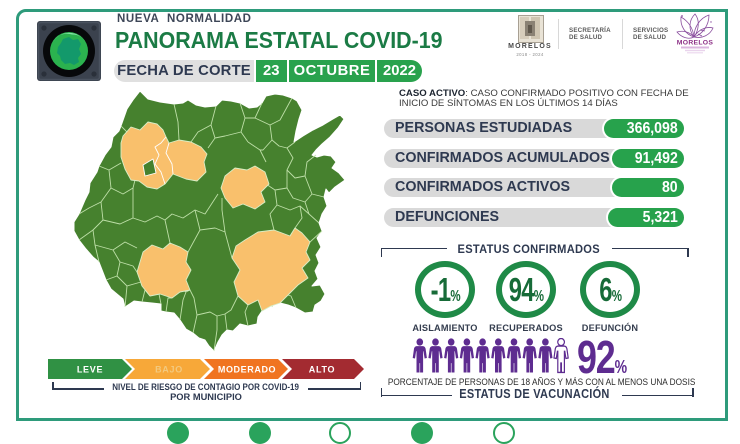 The width and height of the screenshot is (740, 444). Describe the element at coordinates (695, 43) in the screenshot. I see `svg-text: MORELOS` at that location.